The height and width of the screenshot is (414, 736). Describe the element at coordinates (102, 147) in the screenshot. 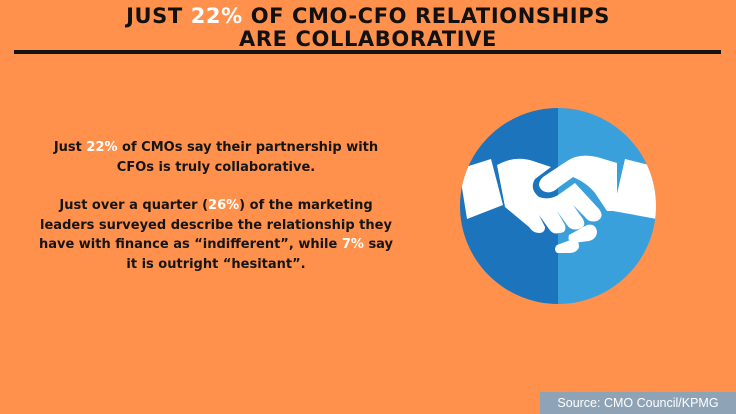

I see `stat-22-highlight: 22%` at that location.